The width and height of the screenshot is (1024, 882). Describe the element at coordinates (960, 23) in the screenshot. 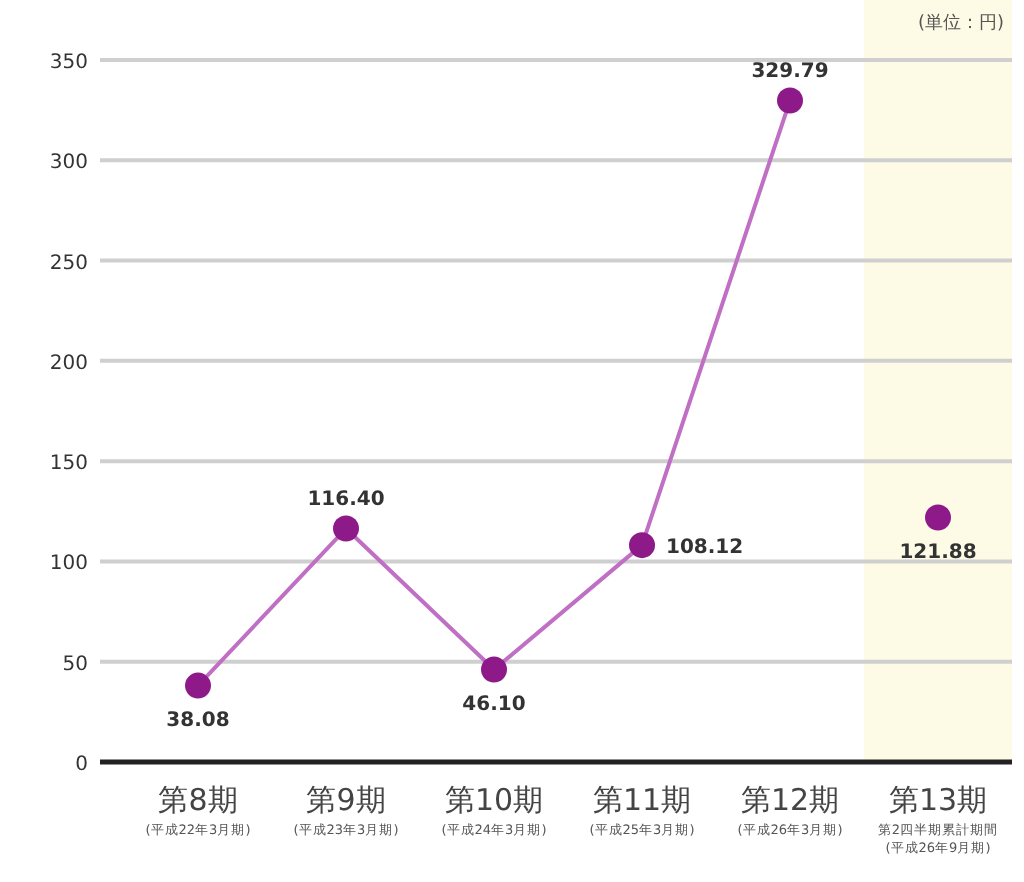

I see `text: (単位：円)` at that location.